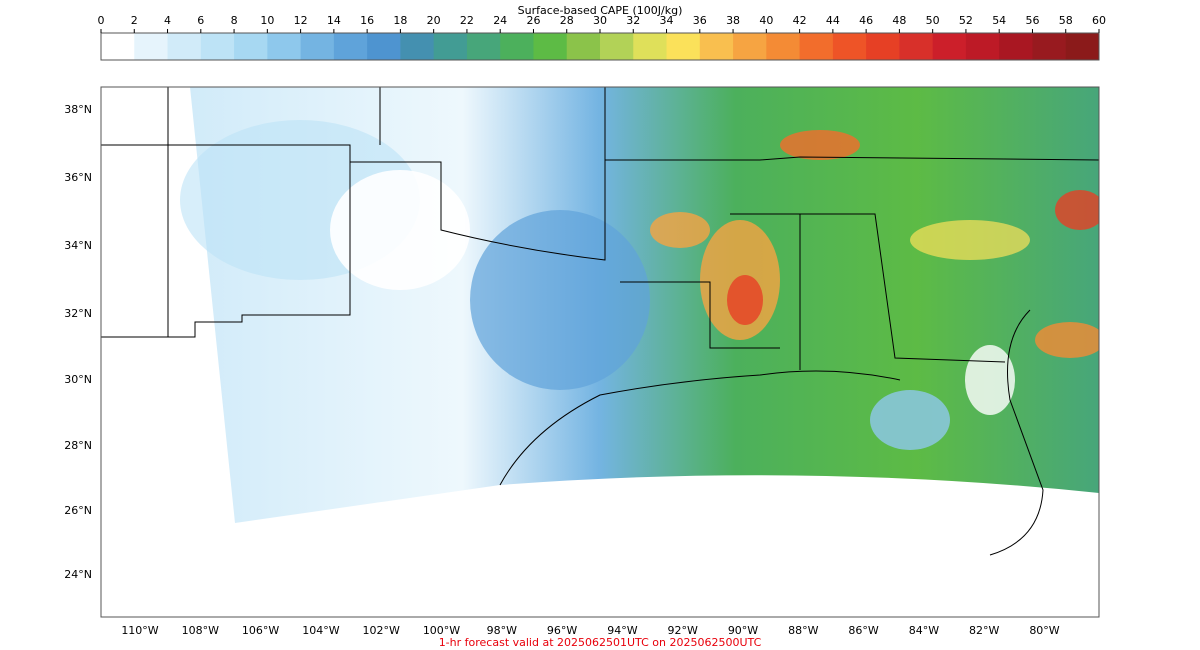  Describe the element at coordinates (139, 630) in the screenshot. I see `lon-label: 110°W` at that location.